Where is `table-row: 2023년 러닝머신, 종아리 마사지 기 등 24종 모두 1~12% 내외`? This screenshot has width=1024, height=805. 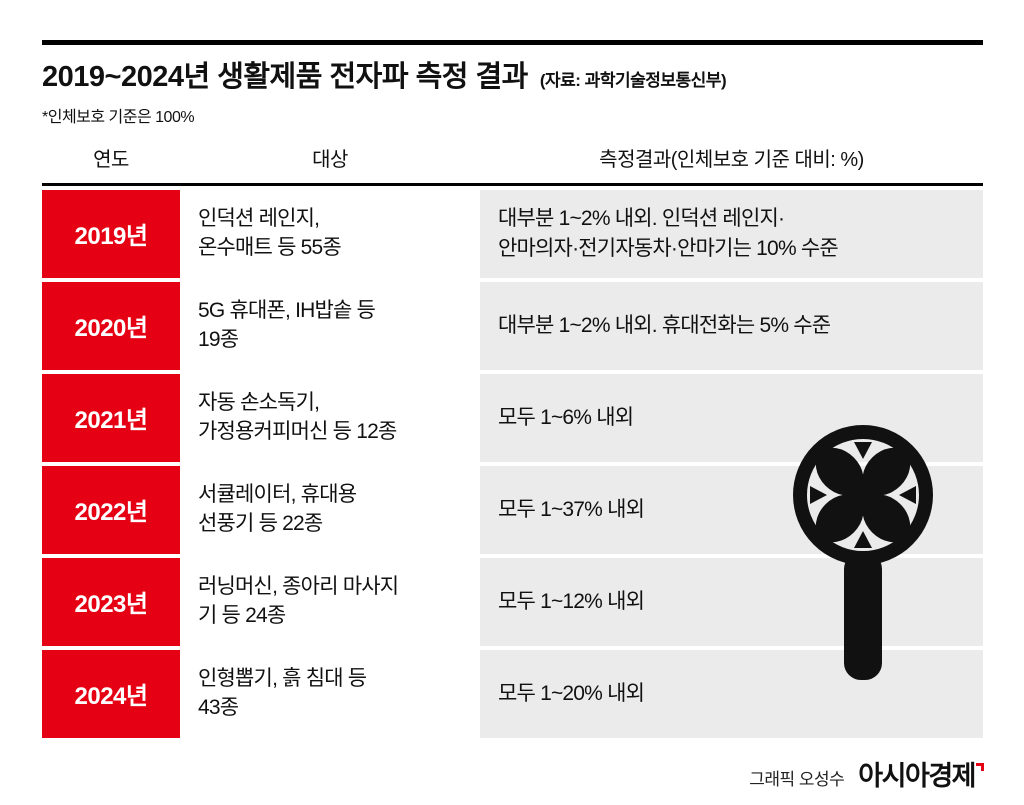
table-row: 2023년 러닝머신, 종아리 마사지 기 등 24종 모두 1~12% 내외 is located at coordinates (512, 601).